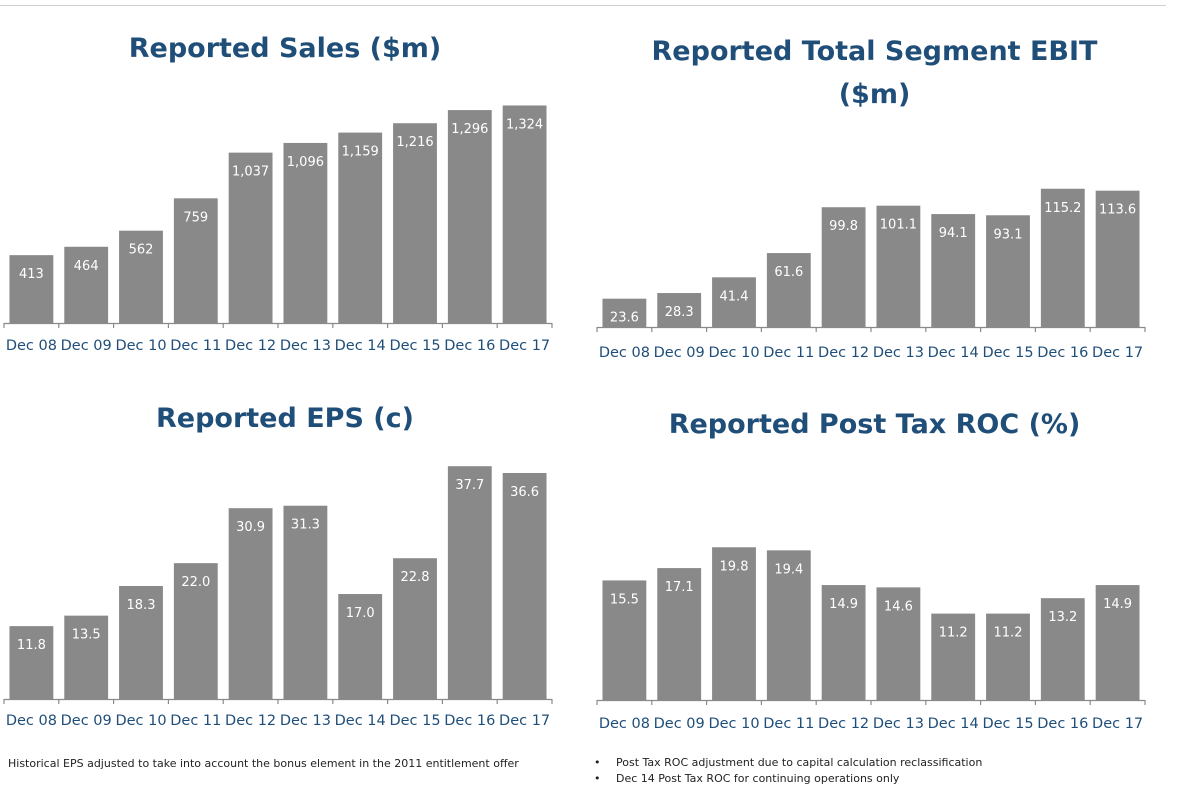 The height and width of the screenshot is (789, 1179). I want to click on chart-title: Reported Sales ($m), so click(285, 48).